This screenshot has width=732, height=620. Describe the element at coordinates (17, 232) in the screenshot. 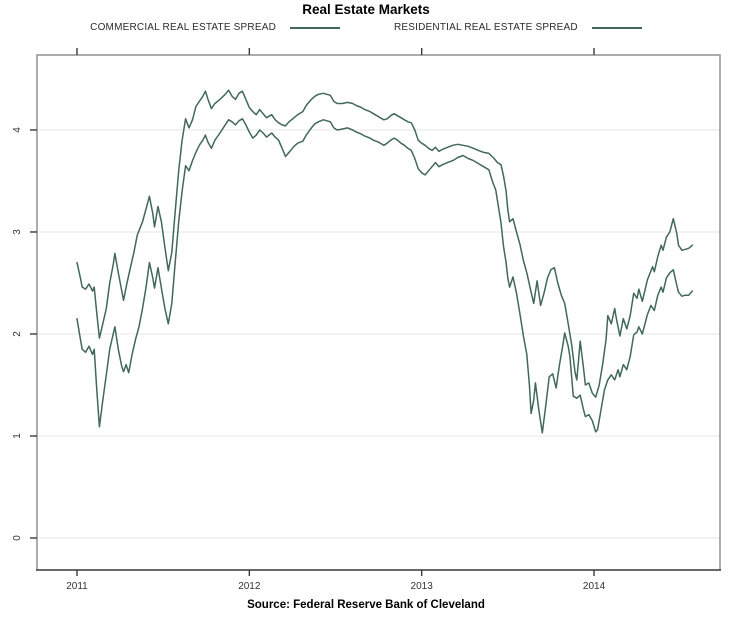

I see `y-tick-label-3: 3` at that location.